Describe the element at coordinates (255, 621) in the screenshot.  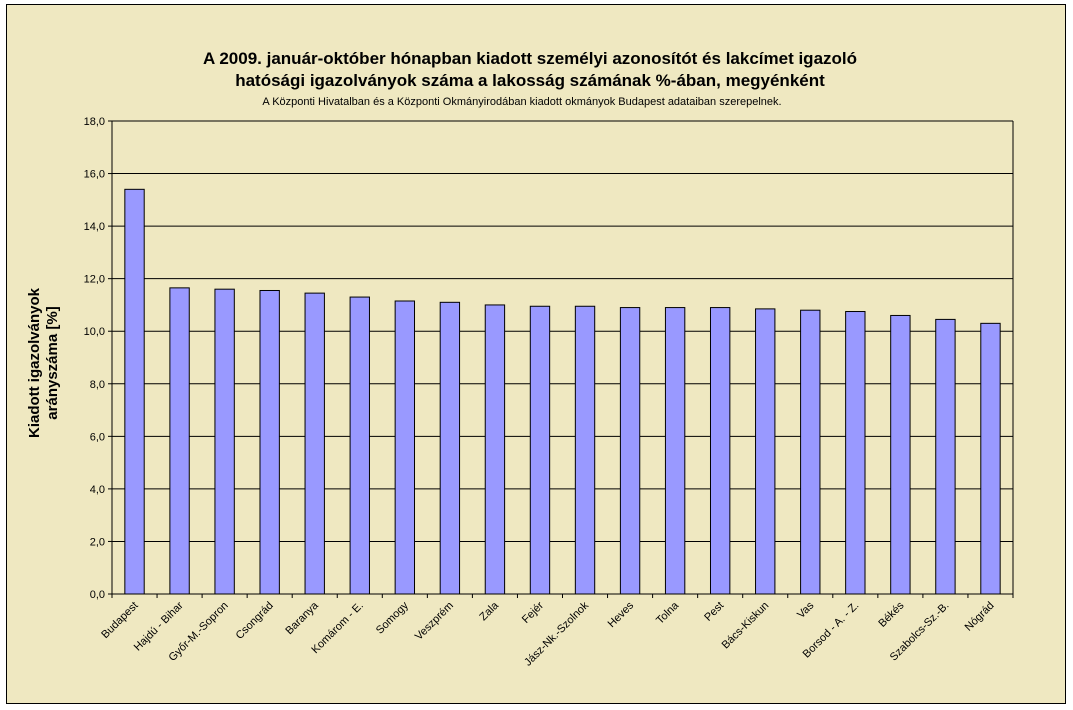
I see `x-tick-label: Csongrád` at that location.